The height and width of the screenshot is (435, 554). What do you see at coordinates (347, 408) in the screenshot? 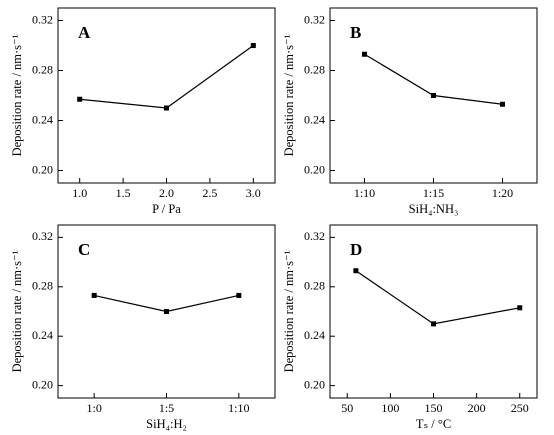
I see `x-tick-label: 50` at bounding box center [347, 408].